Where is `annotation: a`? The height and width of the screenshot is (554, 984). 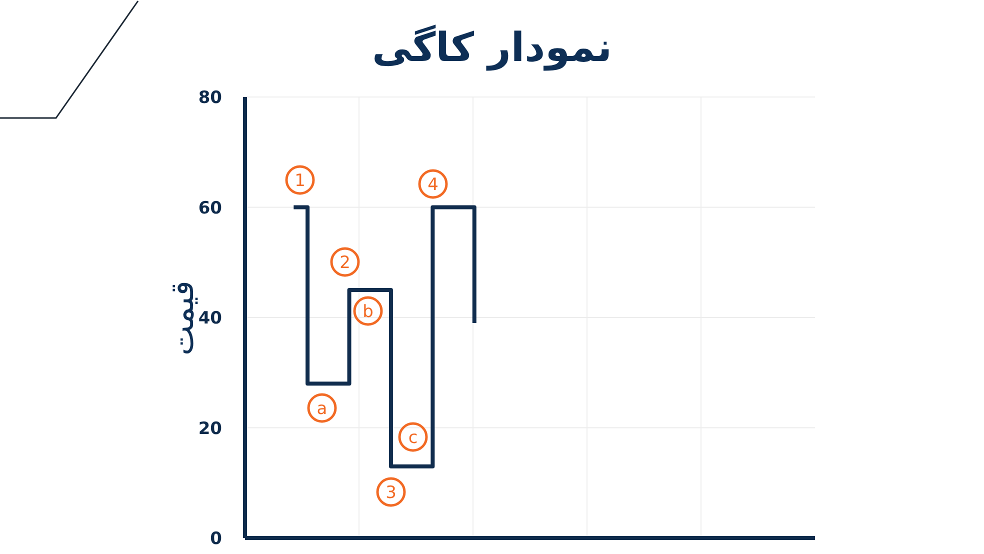 annotation: a is located at coordinates (322, 409).